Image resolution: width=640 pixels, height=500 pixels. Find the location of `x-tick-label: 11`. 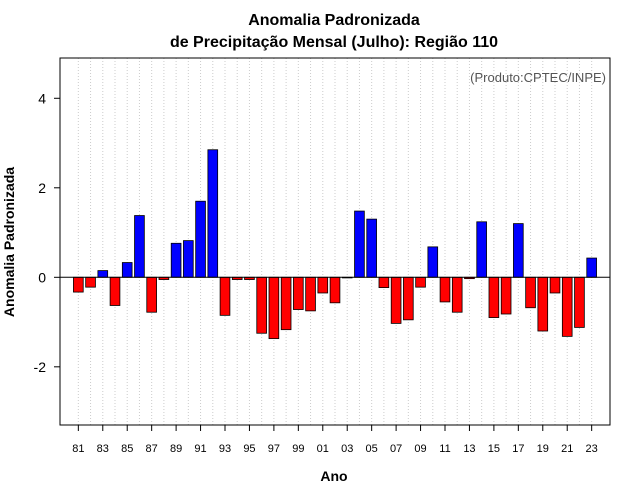

x-tick-label: 11 is located at coordinates (444, 449).